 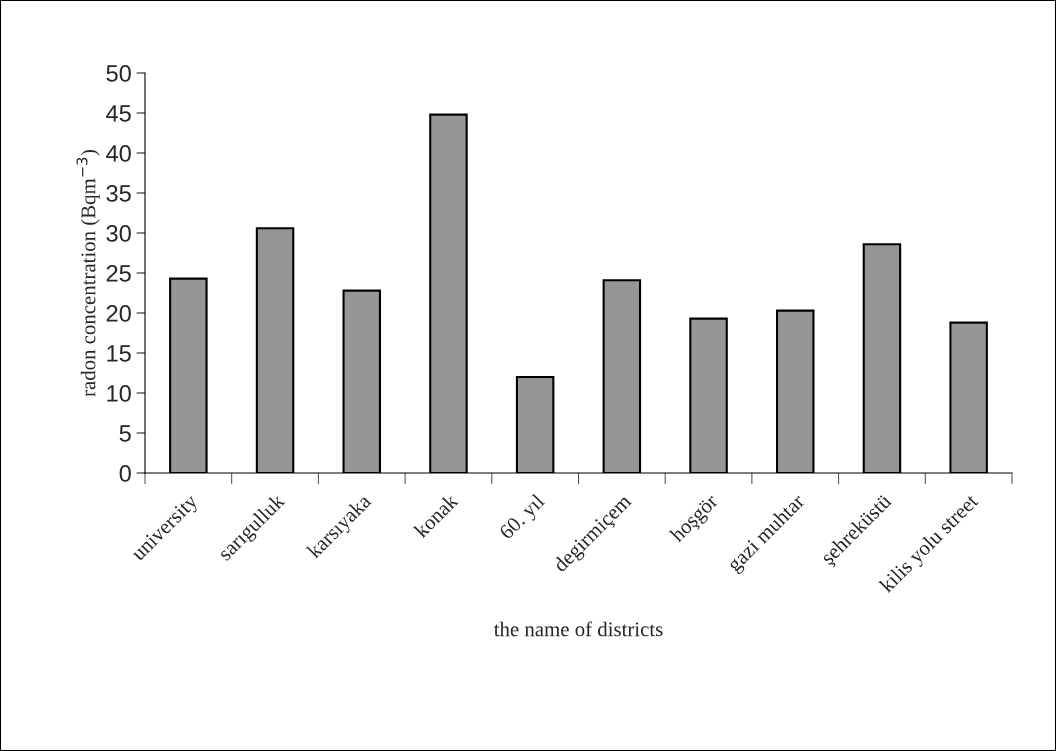 What do you see at coordinates (118, 233) in the screenshot?
I see `y-tick-label: 30` at bounding box center [118, 233].